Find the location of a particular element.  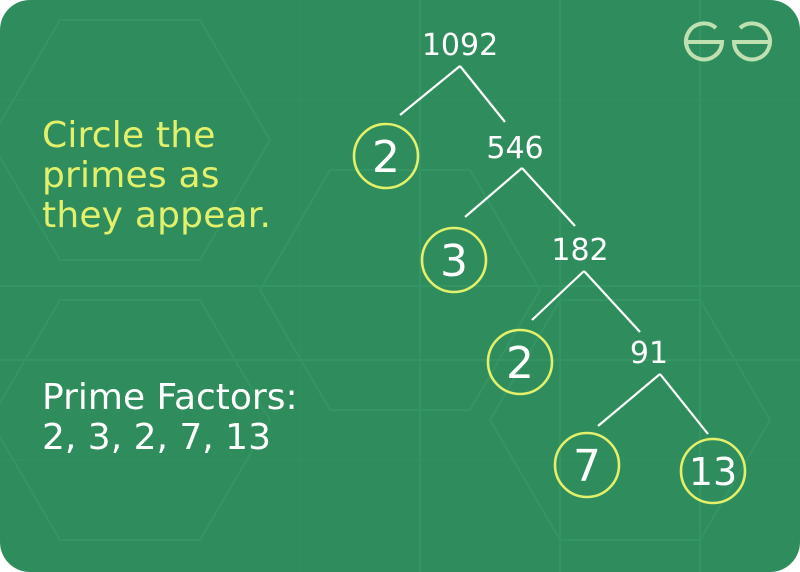

node-1092: 1092 is located at coordinates (460, 45).